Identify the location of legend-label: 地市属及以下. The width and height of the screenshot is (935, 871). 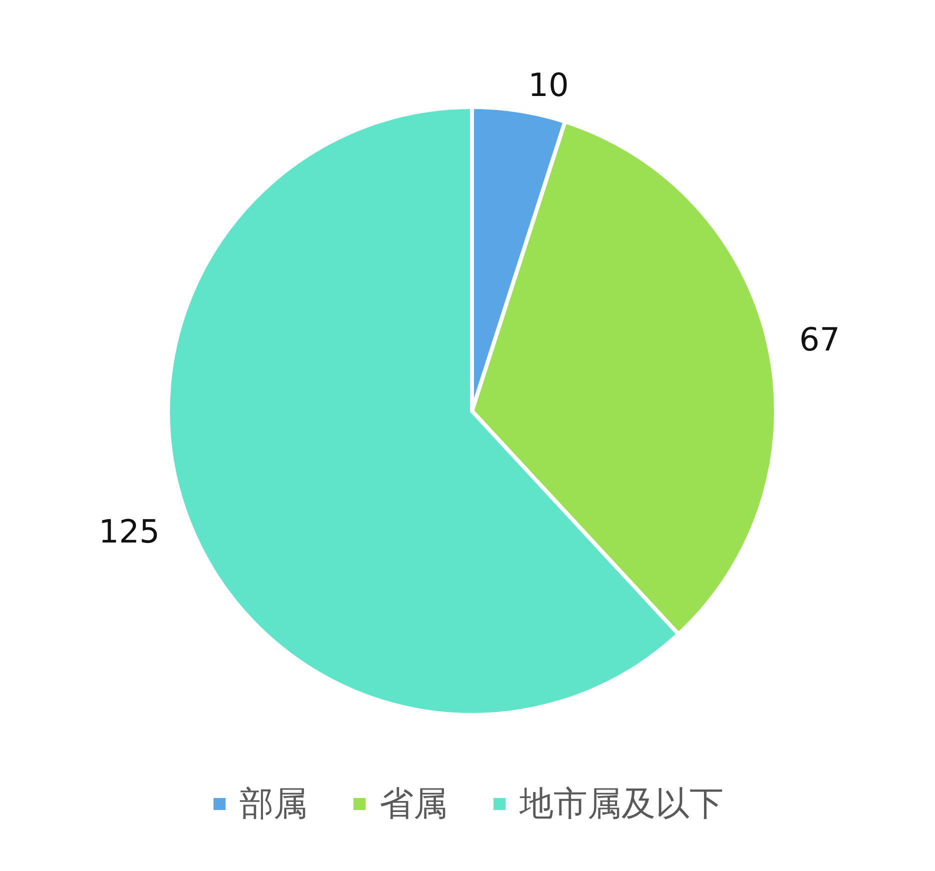
(621, 804).